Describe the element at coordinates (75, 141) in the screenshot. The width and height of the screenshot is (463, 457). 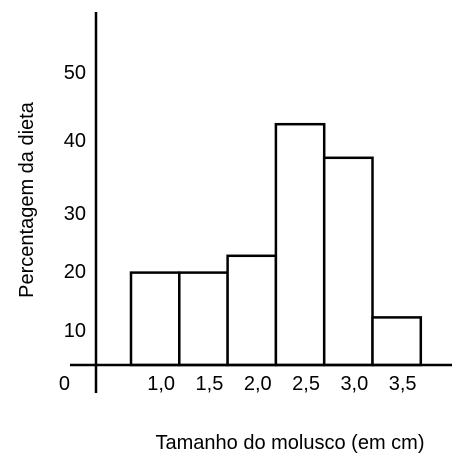
I see `y-tick-label: 40` at that location.